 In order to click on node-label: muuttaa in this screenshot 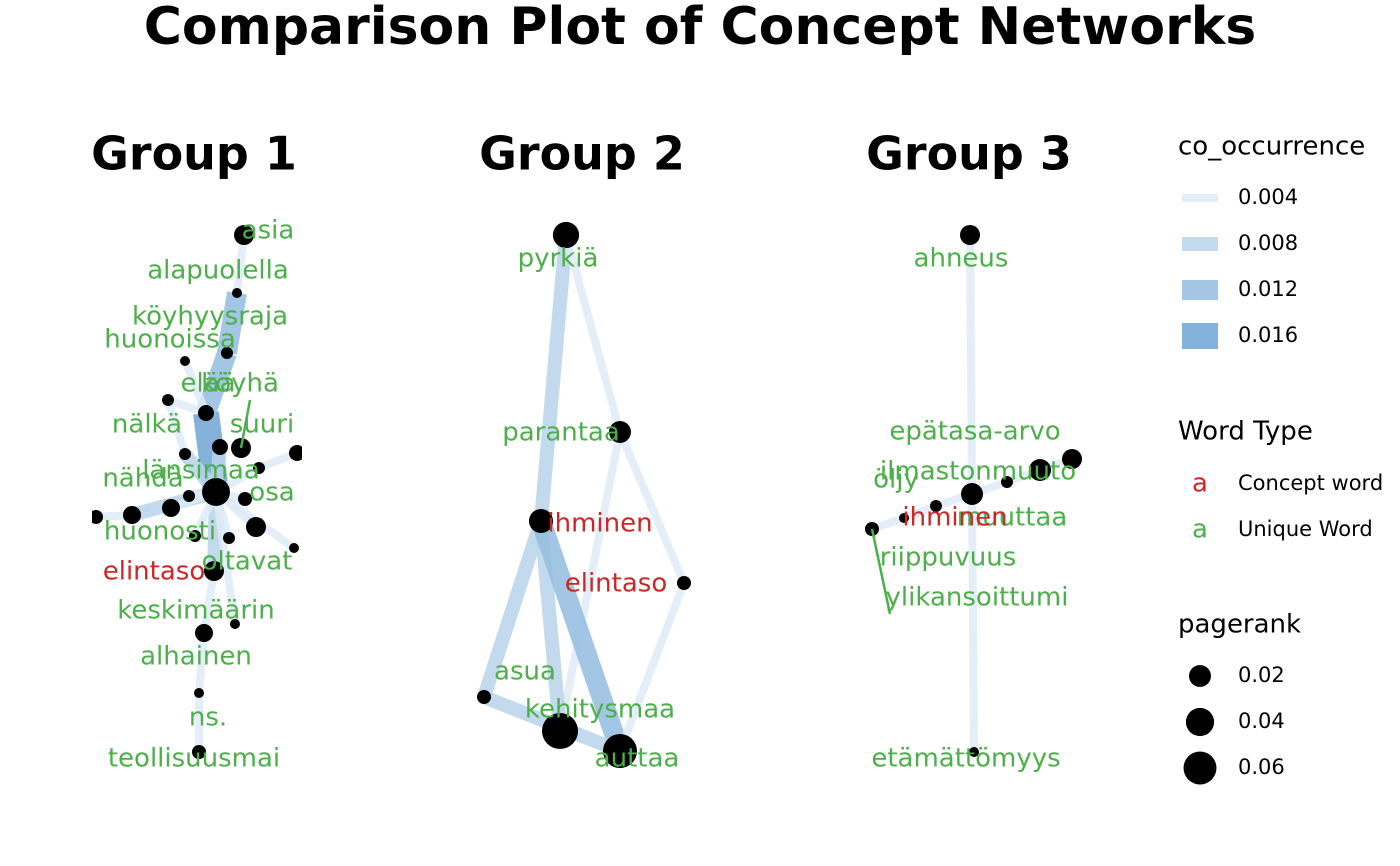, I will do `click(1012, 518)`.